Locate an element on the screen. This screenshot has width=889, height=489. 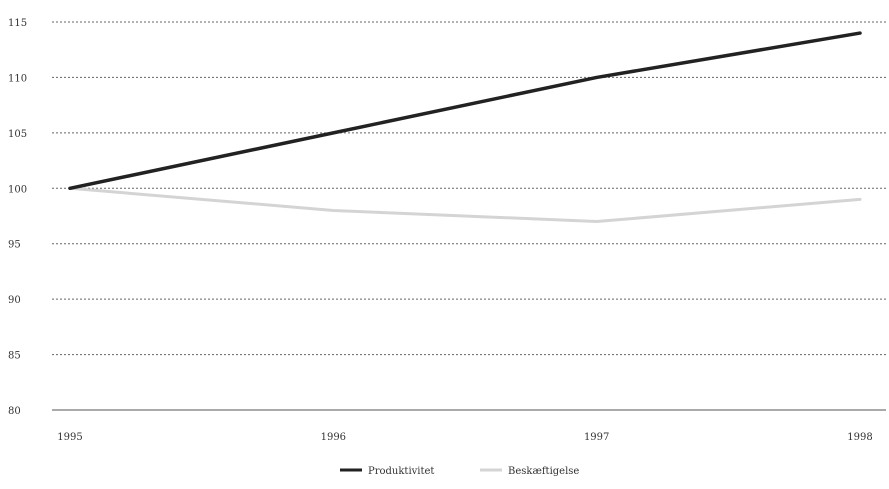
legend-label: Beskæftigelse is located at coordinates (543, 471).